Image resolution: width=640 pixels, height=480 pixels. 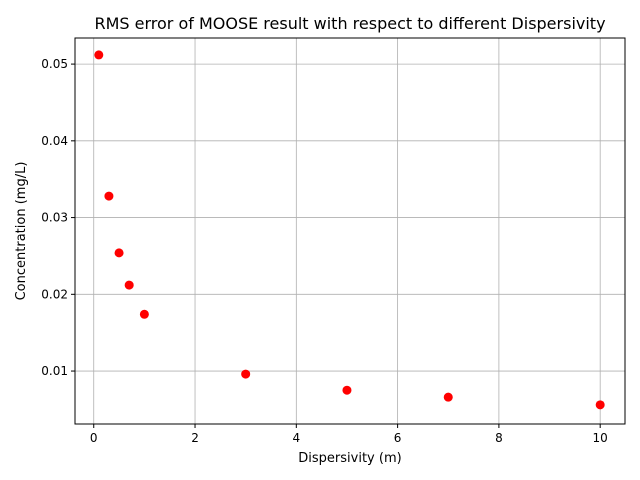 What do you see at coordinates (398, 438) in the screenshot?
I see `x-tick-label: 6` at bounding box center [398, 438].